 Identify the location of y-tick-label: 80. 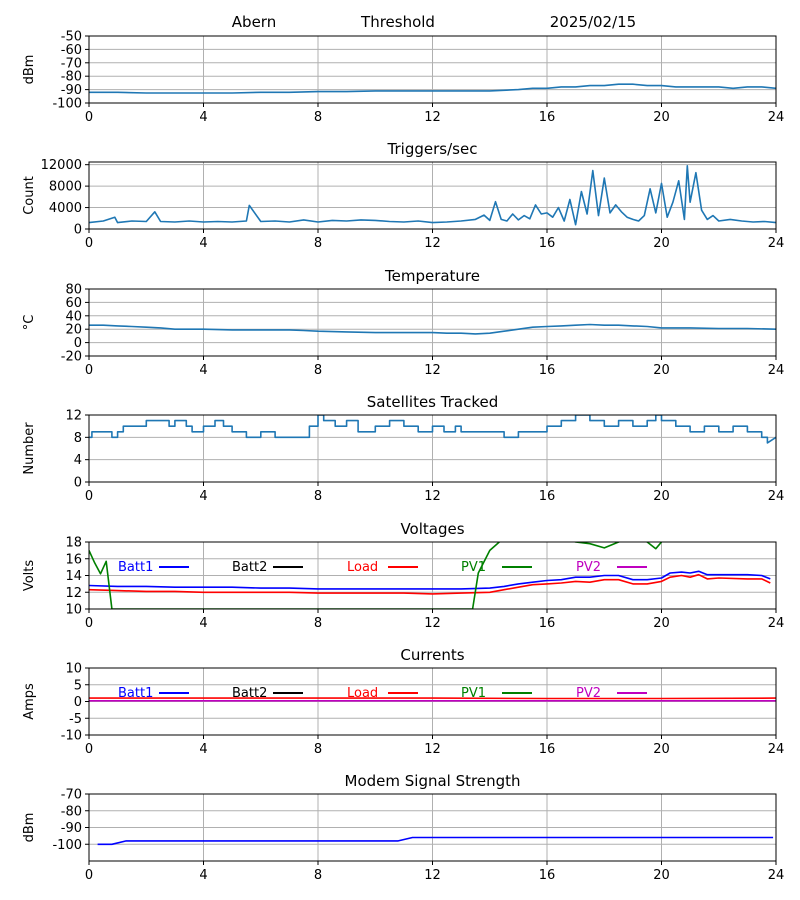
(73, 290).